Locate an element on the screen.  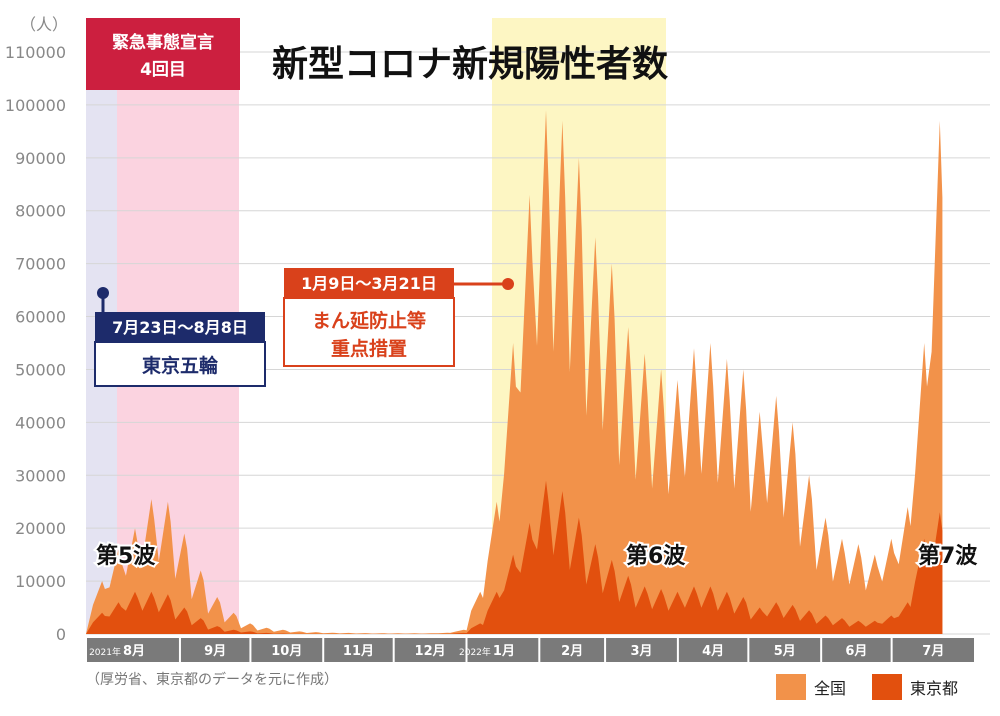
y-tick-label: 40000 is located at coordinates (40, 422).